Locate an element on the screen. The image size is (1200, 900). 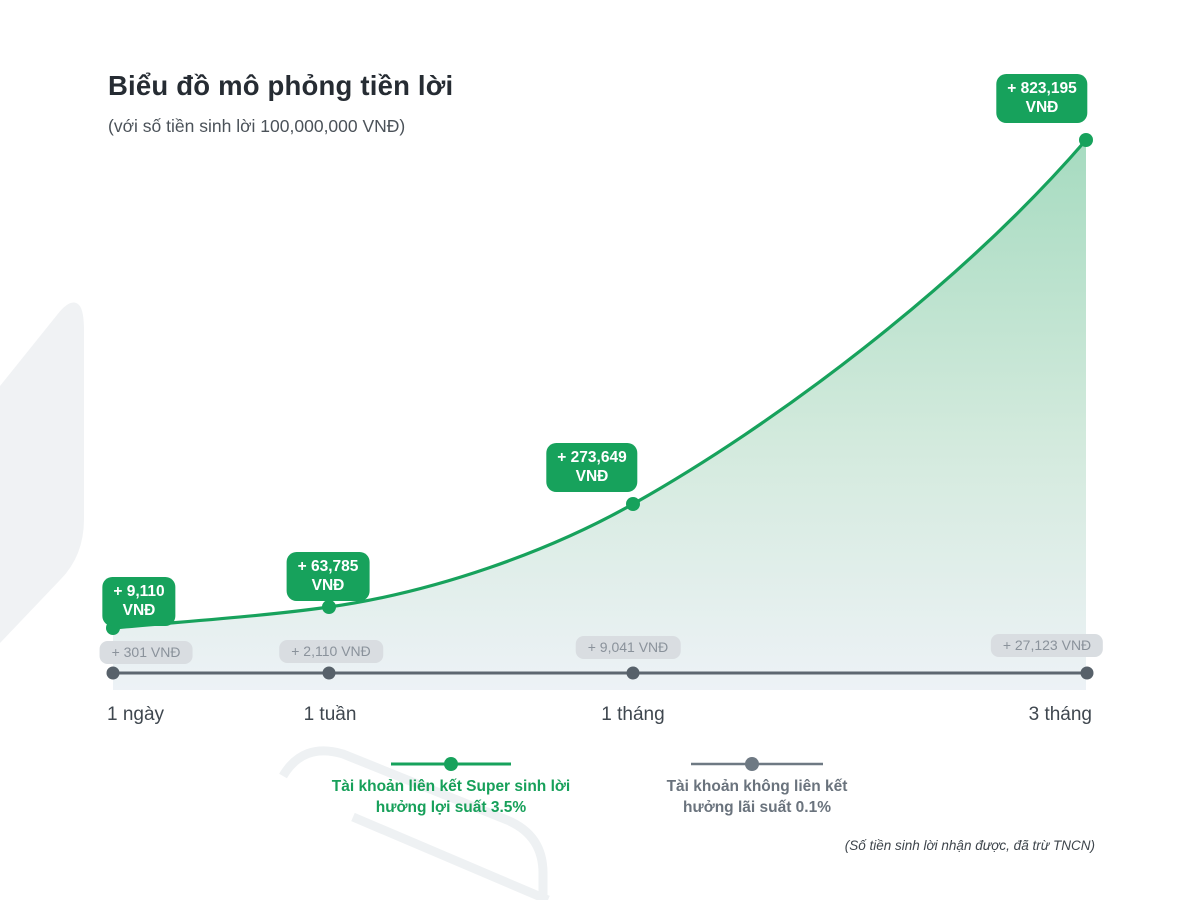
x-axis-label-1-tuan: 1 tuần is located at coordinates (330, 714).